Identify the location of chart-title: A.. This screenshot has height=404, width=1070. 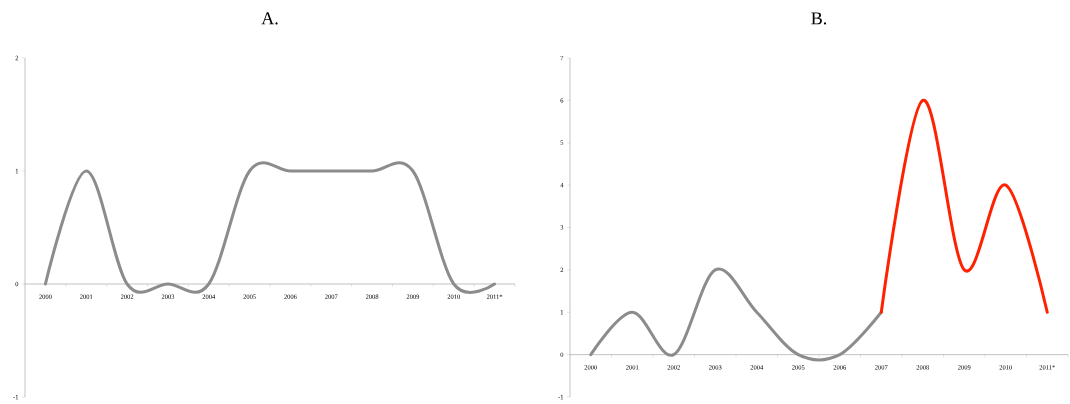
(269, 18).